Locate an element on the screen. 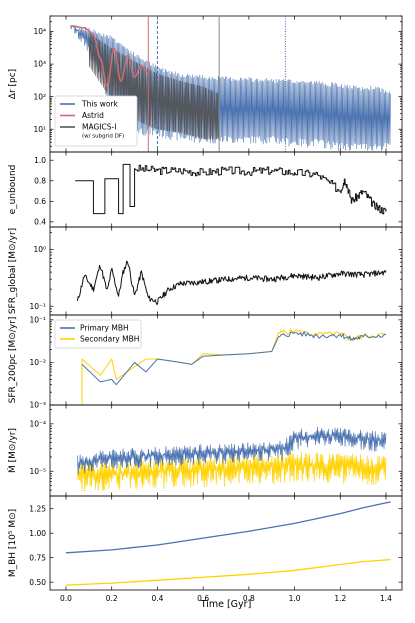 This screenshot has width=415, height=623. eccentricity-line is located at coordinates (231, 189).